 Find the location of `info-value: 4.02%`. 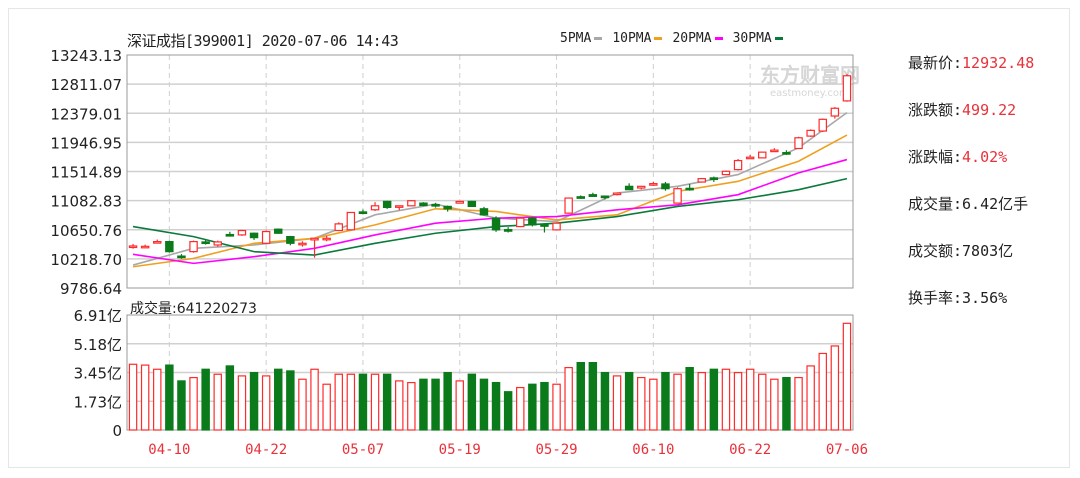

info-value: 4.02% is located at coordinates (985, 157).